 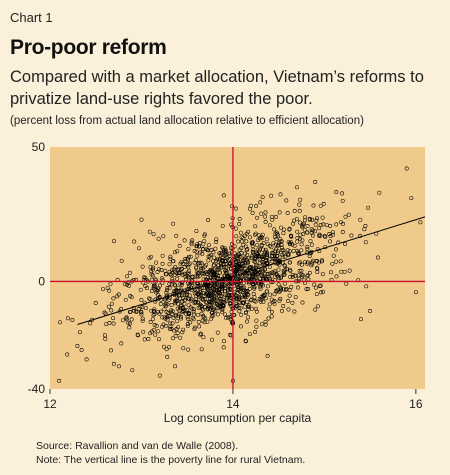 I want to click on x-tick-label: 14, so click(x=233, y=404).